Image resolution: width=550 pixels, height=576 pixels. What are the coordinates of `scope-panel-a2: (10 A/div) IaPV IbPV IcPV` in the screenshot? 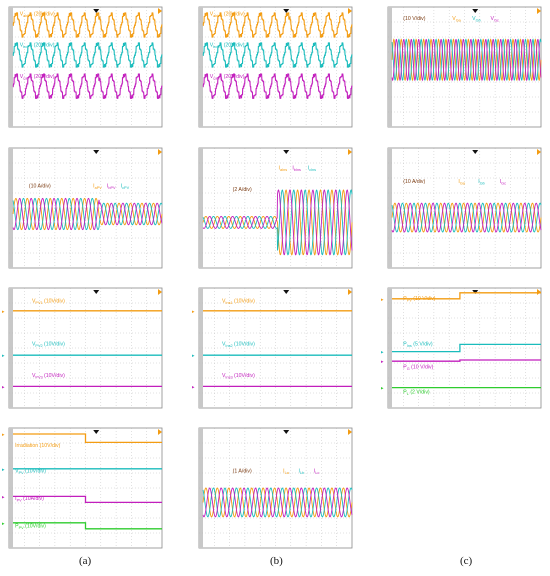 It's located at (85, 208).